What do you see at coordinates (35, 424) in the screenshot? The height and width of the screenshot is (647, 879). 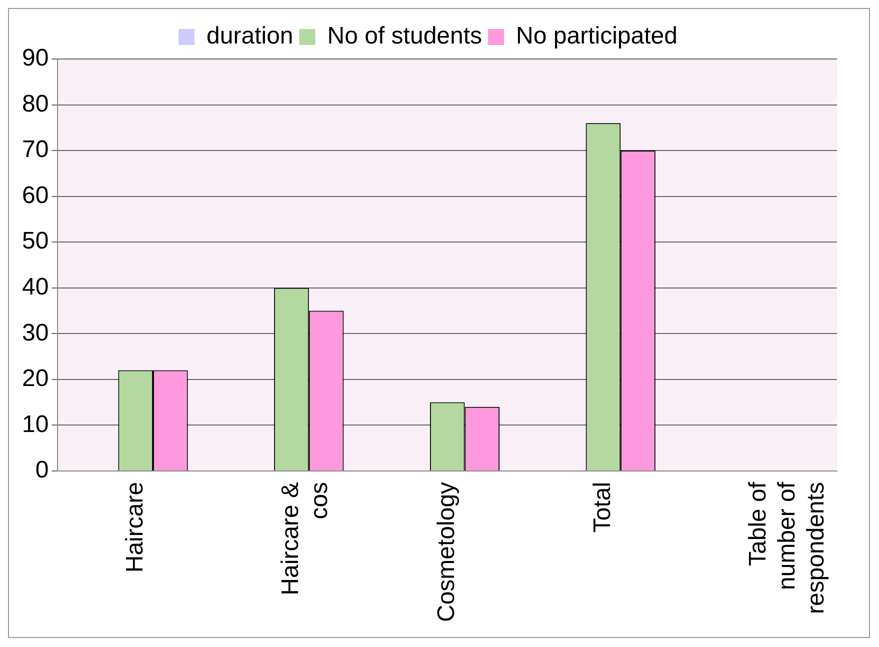 I see `y-tick-label: 10` at bounding box center [35, 424].